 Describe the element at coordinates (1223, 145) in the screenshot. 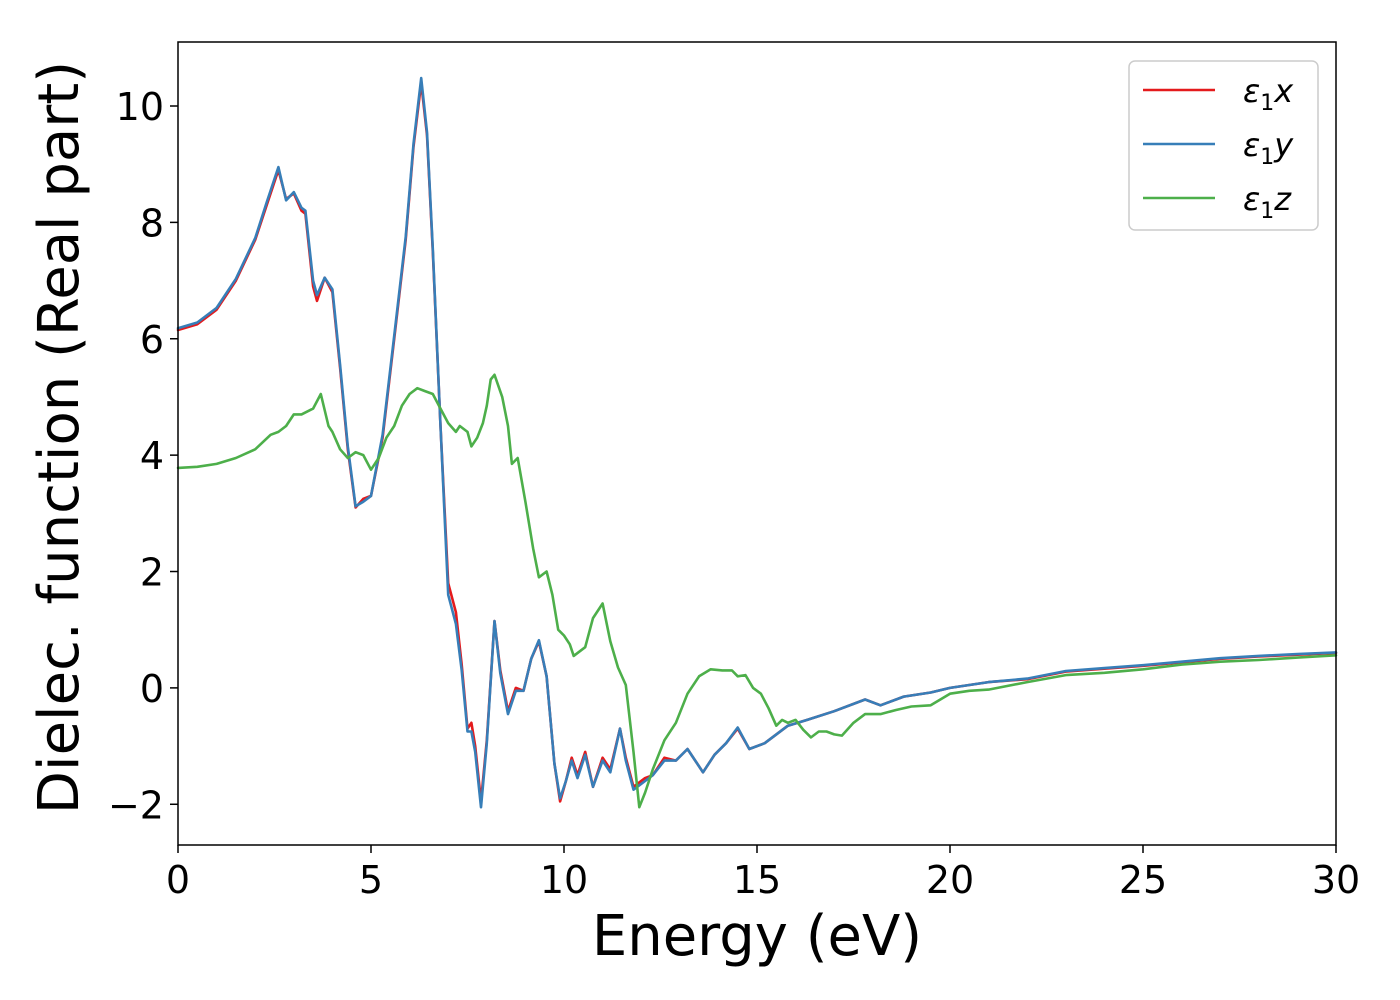

I see `legend-box` at that location.